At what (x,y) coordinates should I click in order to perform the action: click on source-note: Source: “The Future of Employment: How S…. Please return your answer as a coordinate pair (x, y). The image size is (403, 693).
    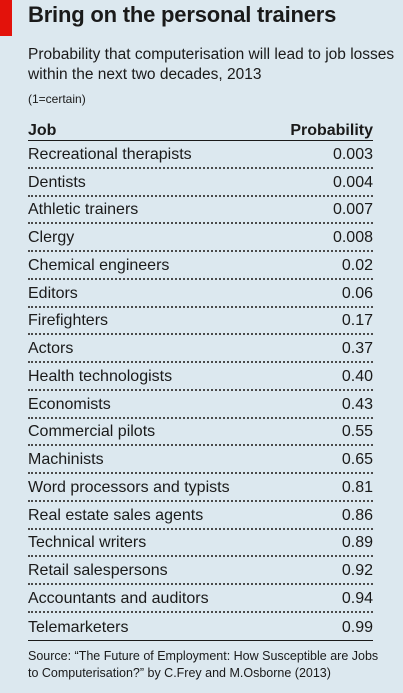
    Looking at the image, I should click on (203, 664).